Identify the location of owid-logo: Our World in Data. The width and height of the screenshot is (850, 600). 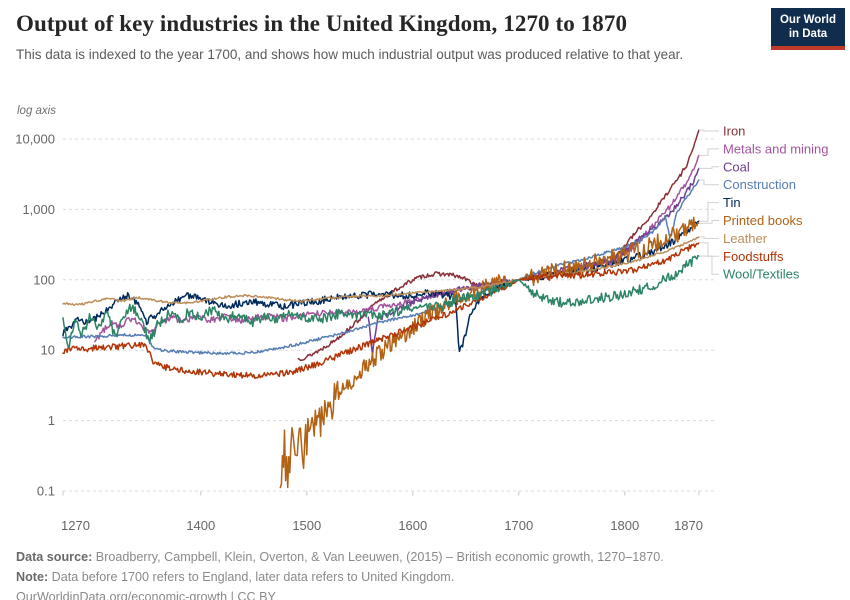
(808, 29).